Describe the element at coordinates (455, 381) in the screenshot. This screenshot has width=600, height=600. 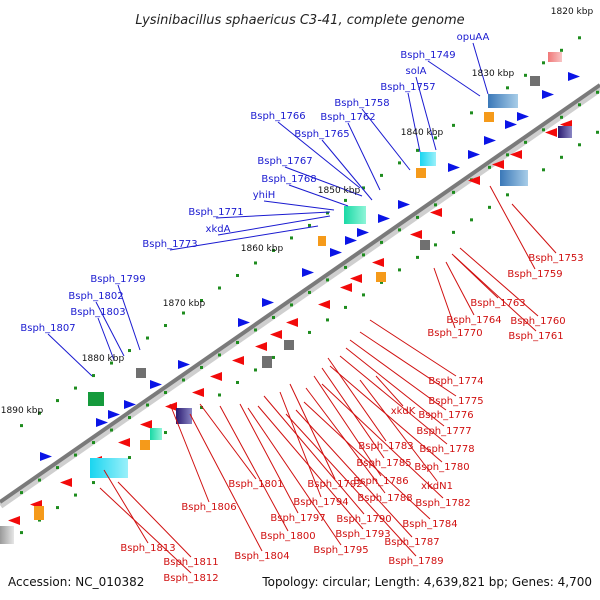
I see `reverse-gene-label: Bsph_1774` at that location.